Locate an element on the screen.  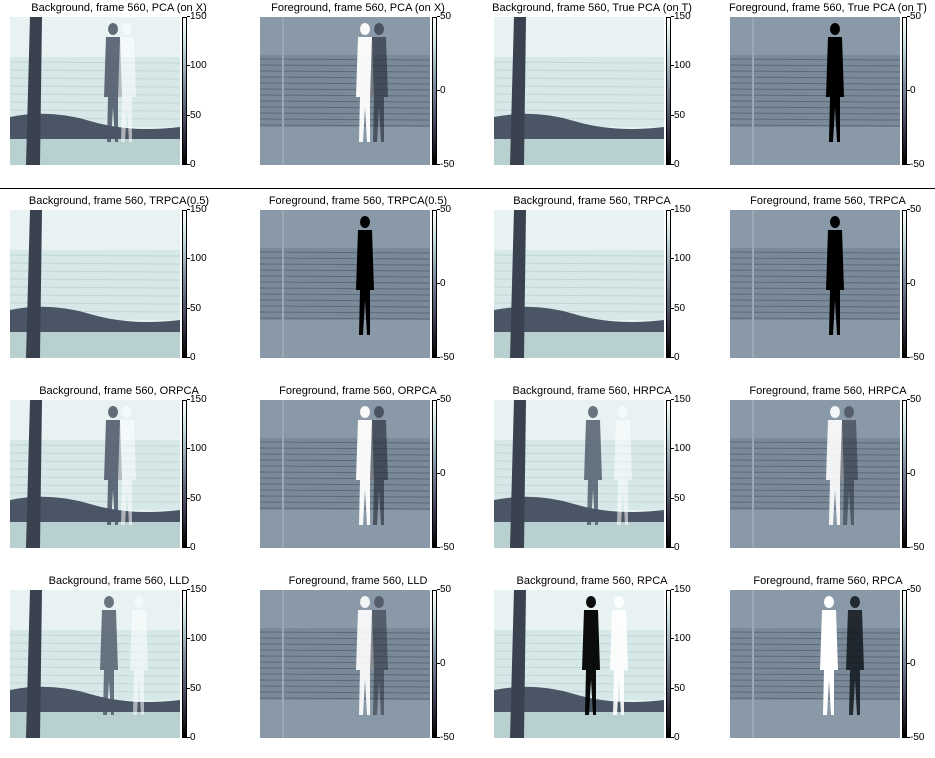
foreground-panel: Foreground, frame 560, TRPCA 50 0 -50 is located at coordinates (824, 283).